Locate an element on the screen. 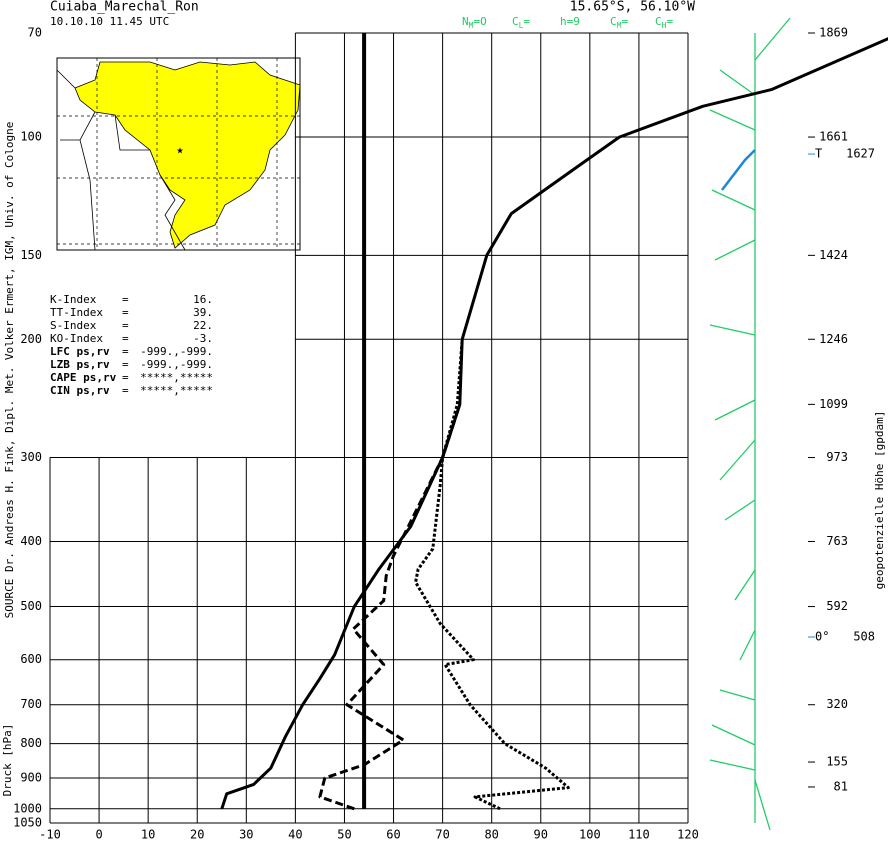  x-tick-label: 20 is located at coordinates (197, 835).